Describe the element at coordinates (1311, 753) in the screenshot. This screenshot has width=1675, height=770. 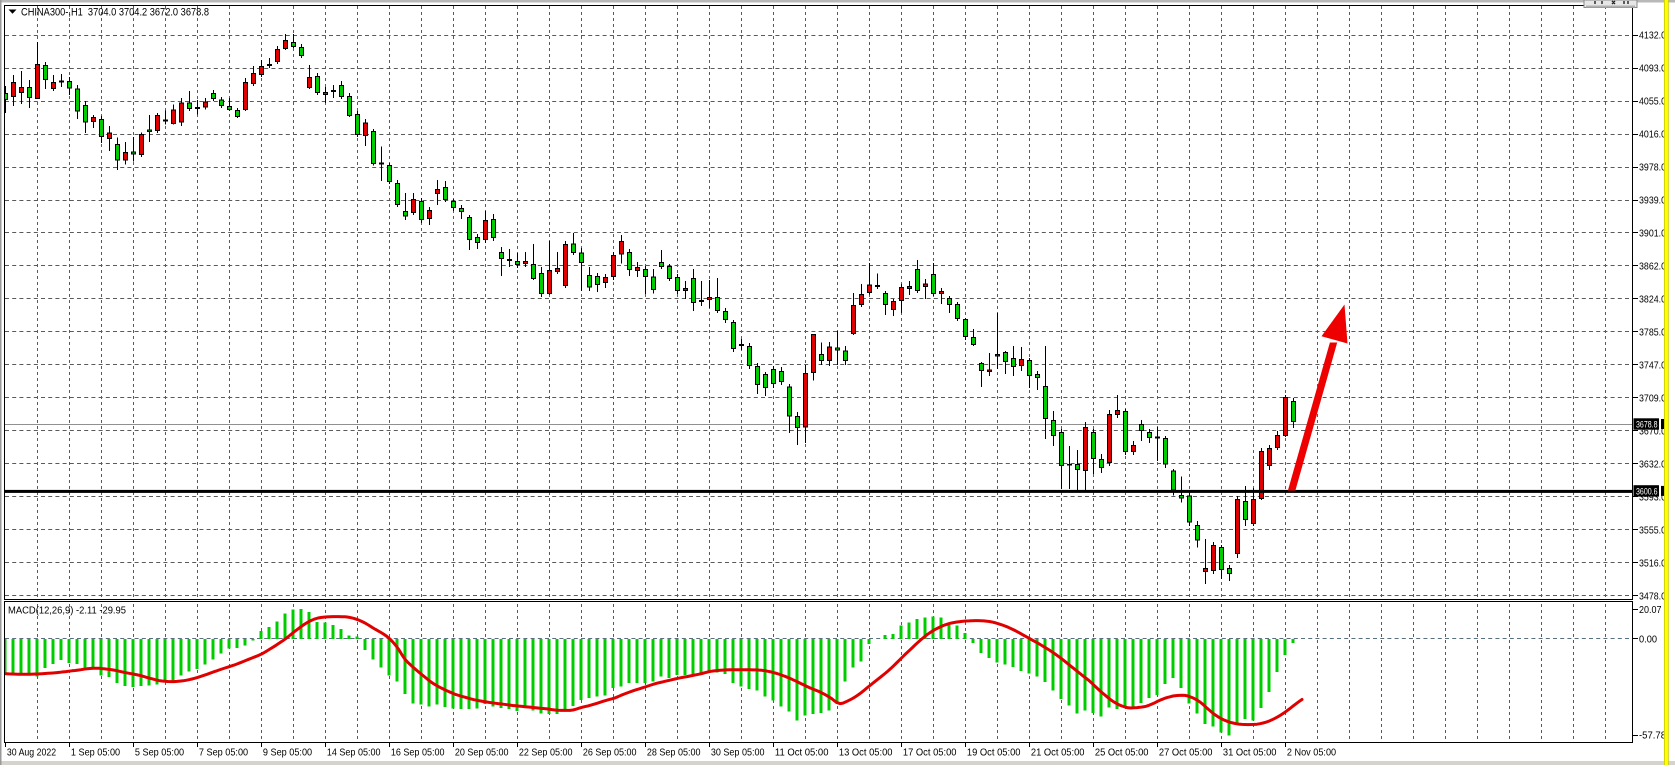
I see `svg-text: 2 Nov 05:00` at that location.